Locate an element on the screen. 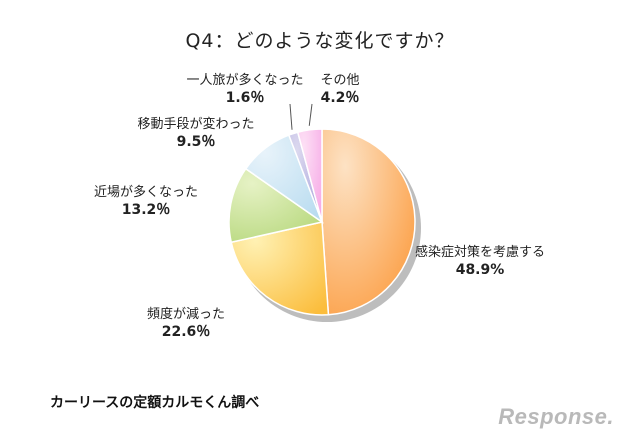 Image resolution: width=640 pixels, height=443 pixels. slice-label: 頻度が減った is located at coordinates (186, 314).